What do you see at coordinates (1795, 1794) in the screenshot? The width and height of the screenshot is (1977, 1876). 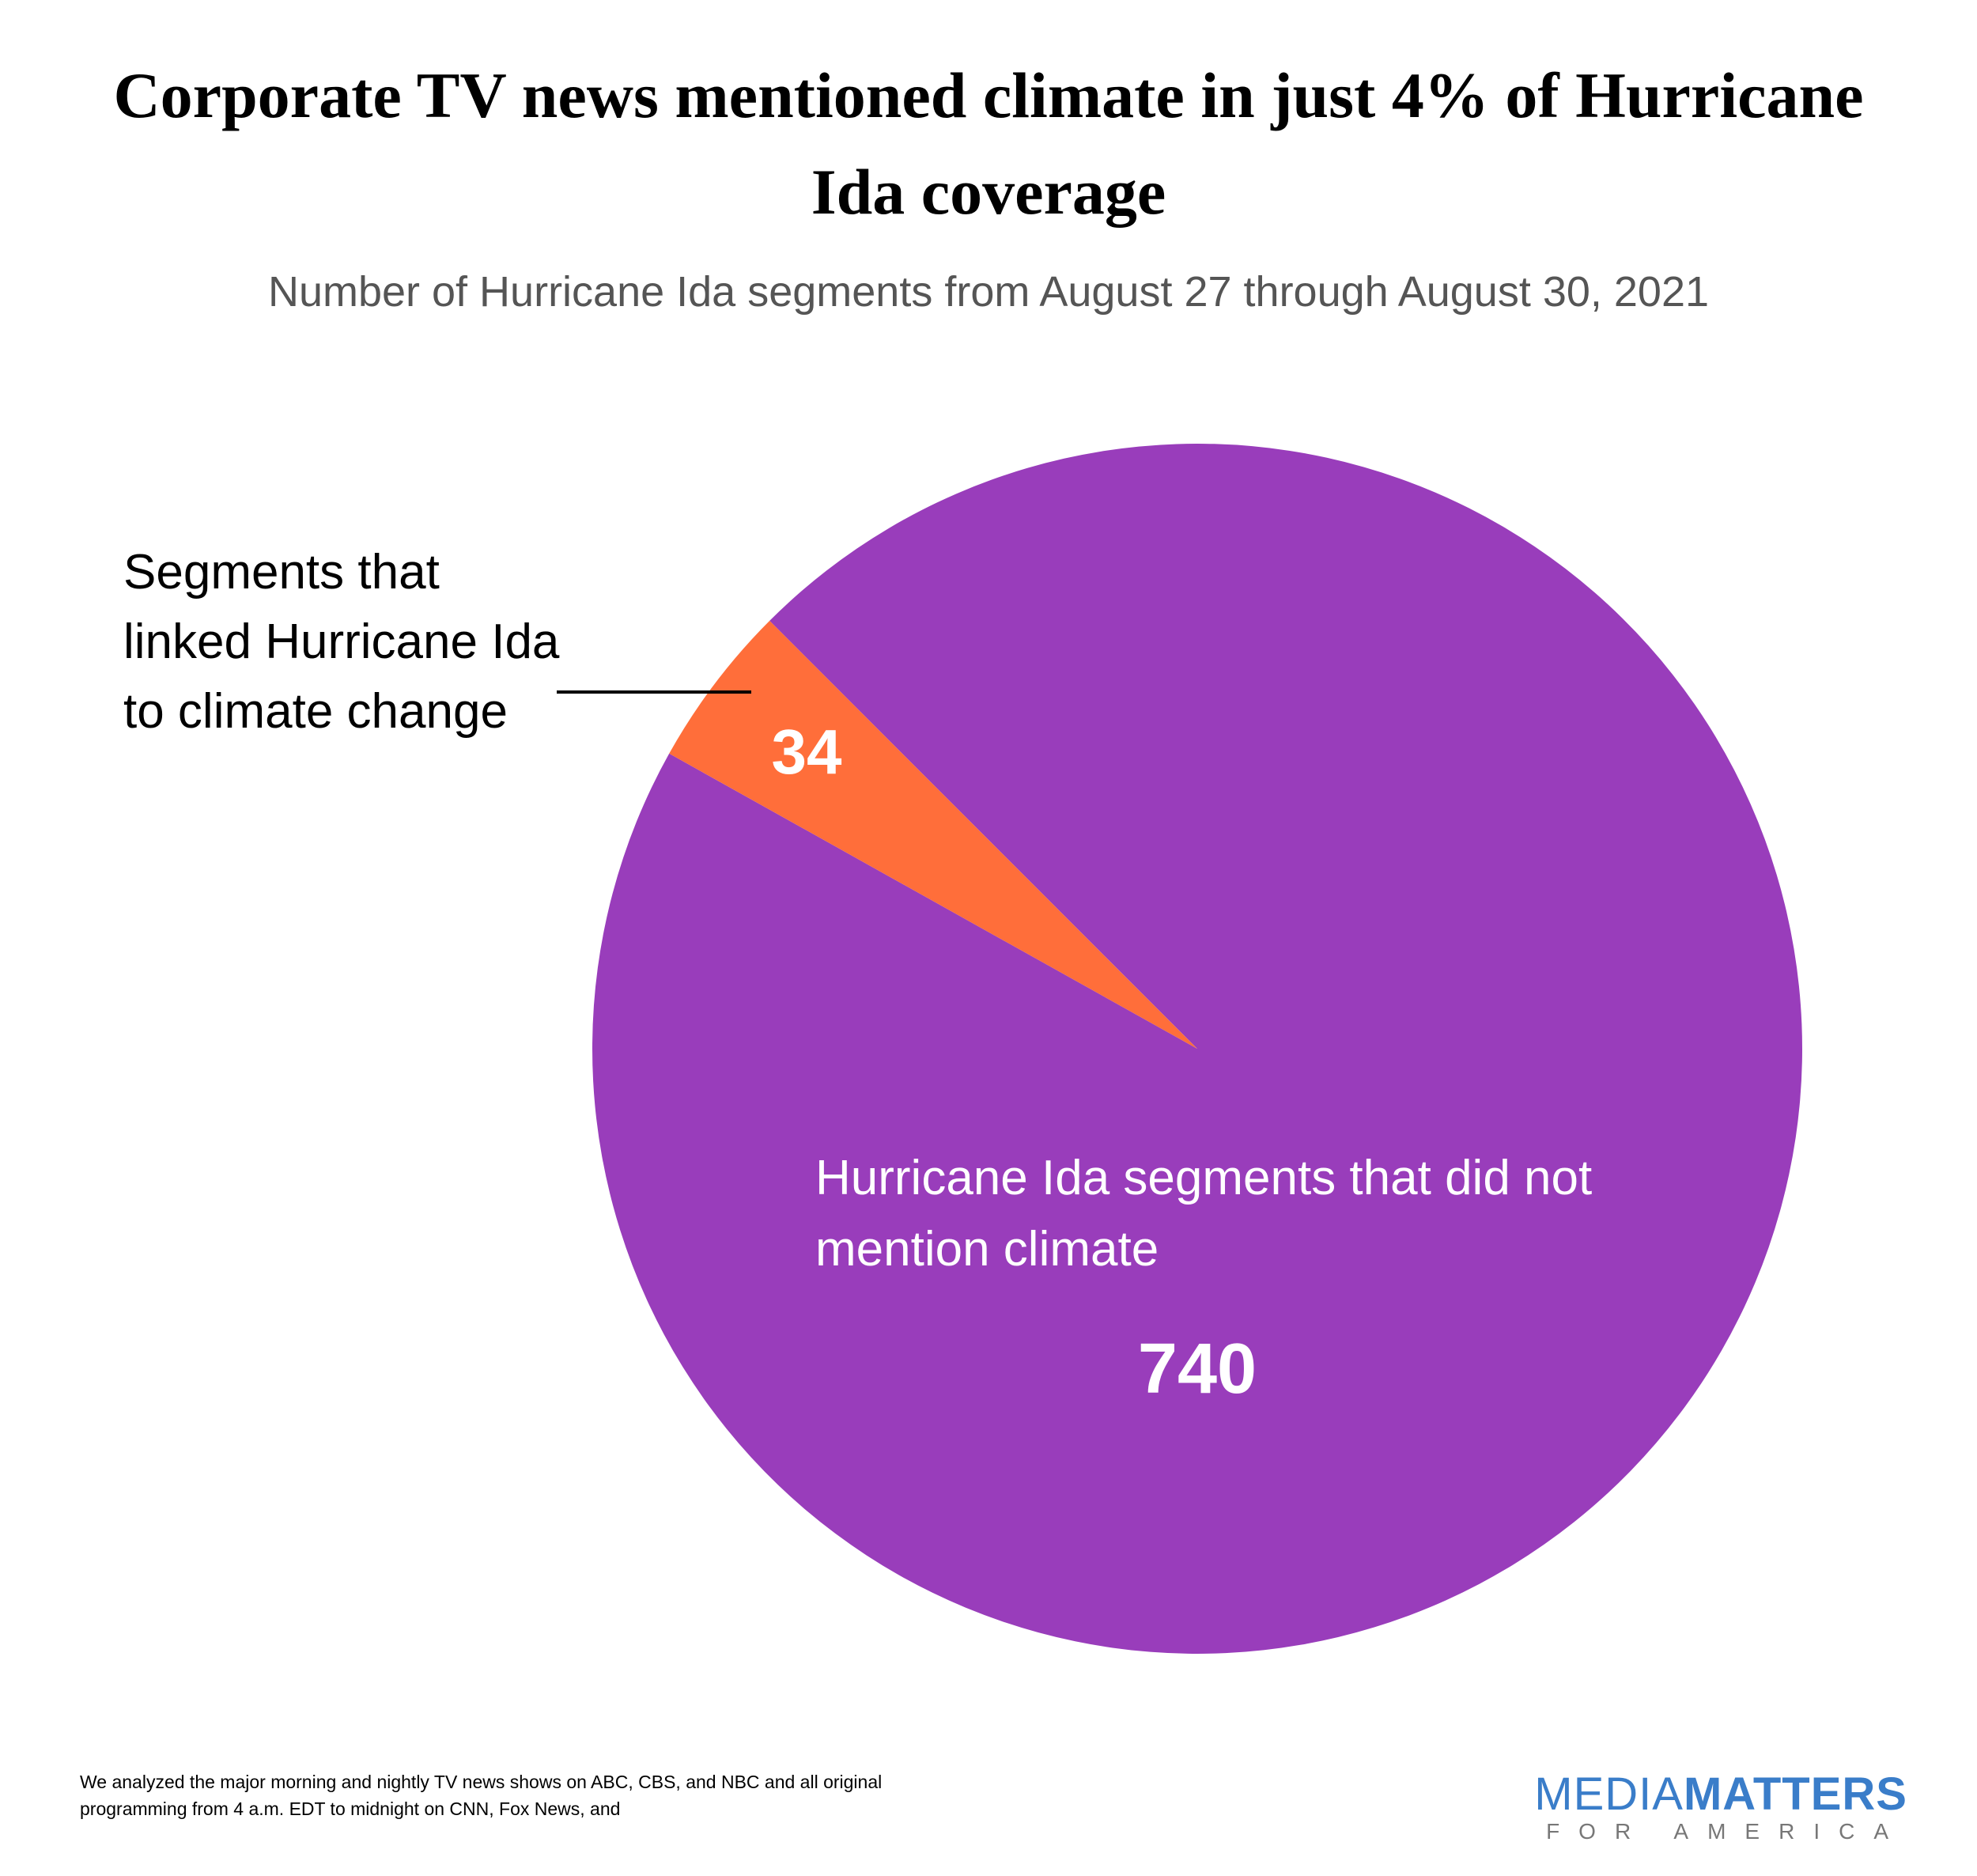 I see `logo-text: MATTERS` at bounding box center [1795, 1794].